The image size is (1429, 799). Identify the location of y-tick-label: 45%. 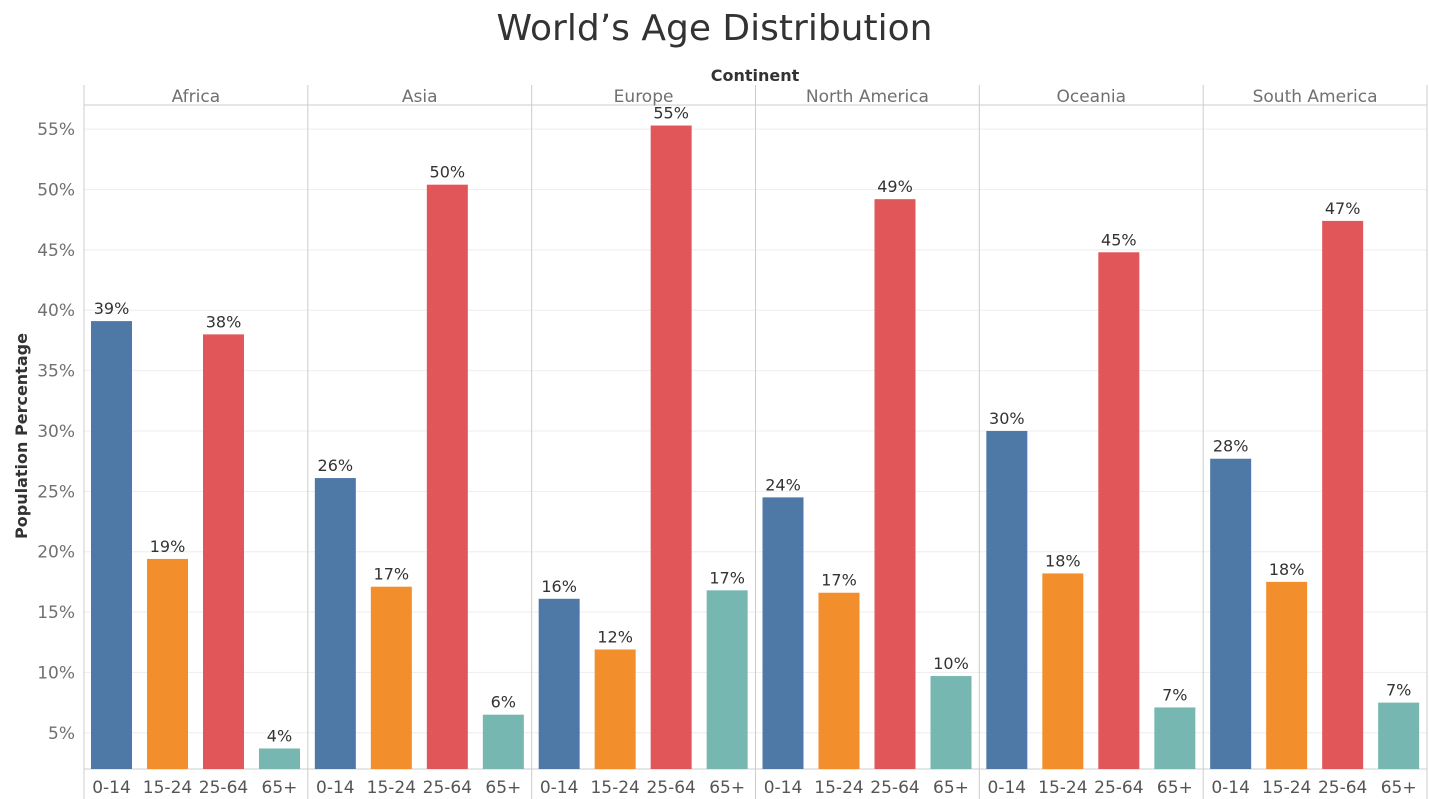
(56, 251).